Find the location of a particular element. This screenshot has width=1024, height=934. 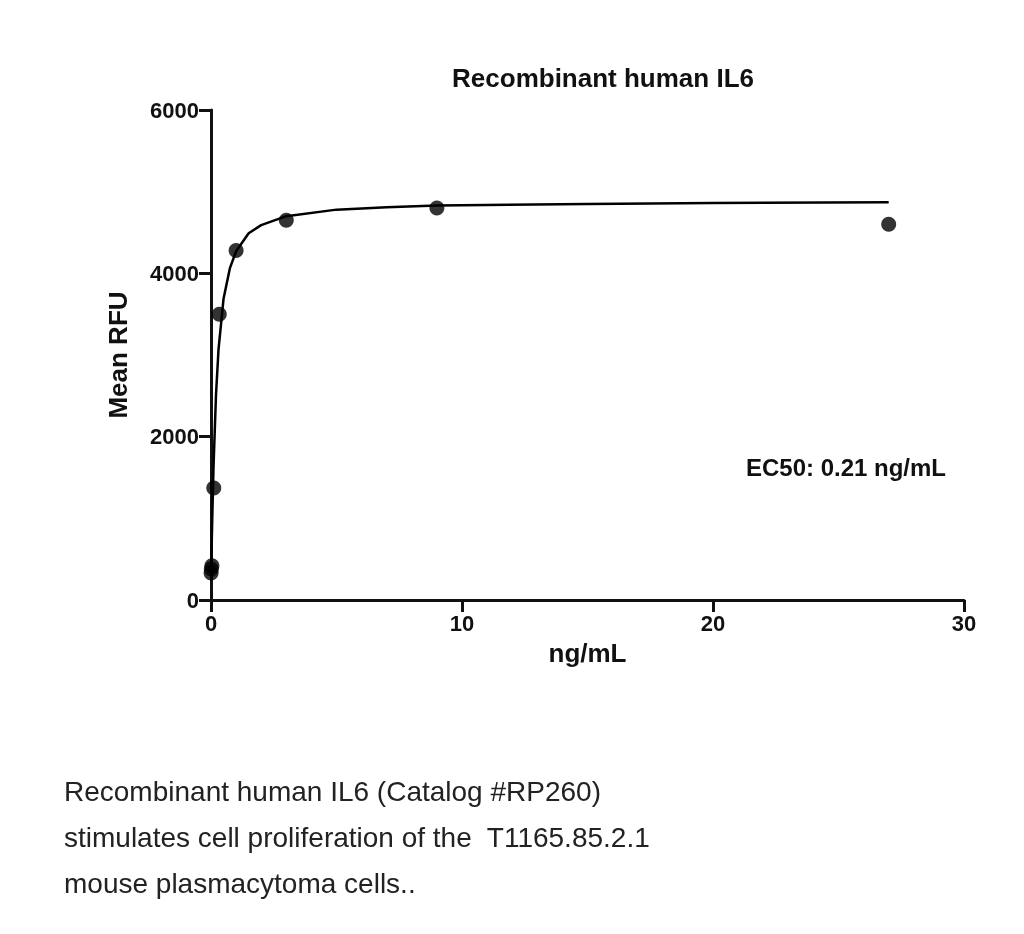

y-axis-title: Mean RFU is located at coordinates (118, 355).